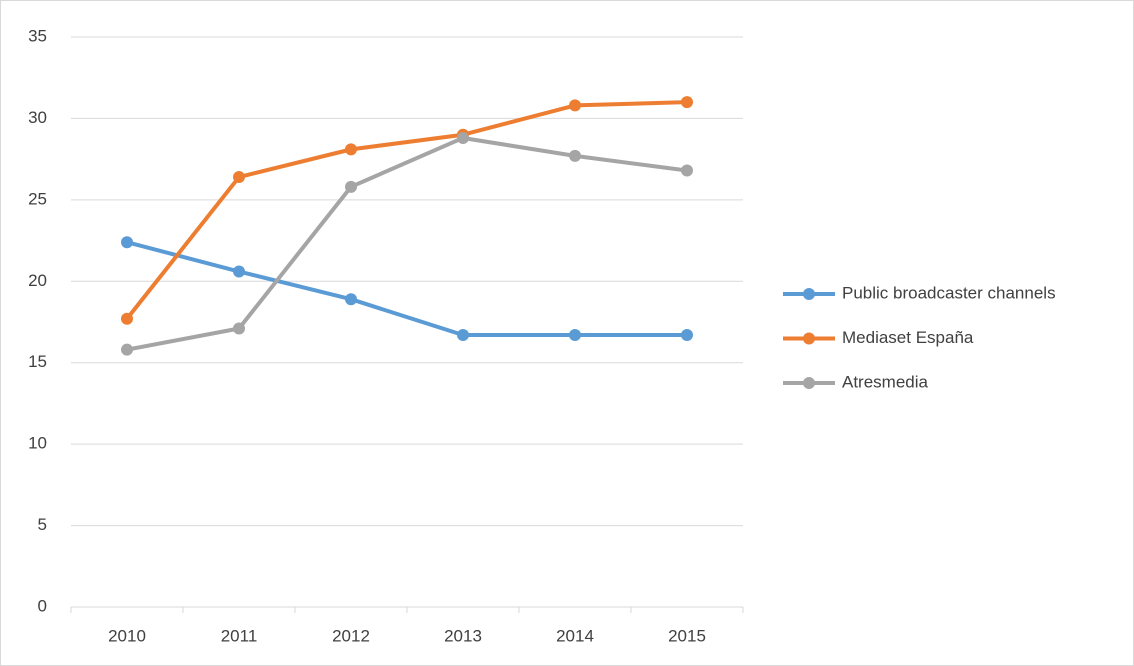 The width and height of the screenshot is (1134, 666). I want to click on legend-label: Atresmedia, so click(885, 381).